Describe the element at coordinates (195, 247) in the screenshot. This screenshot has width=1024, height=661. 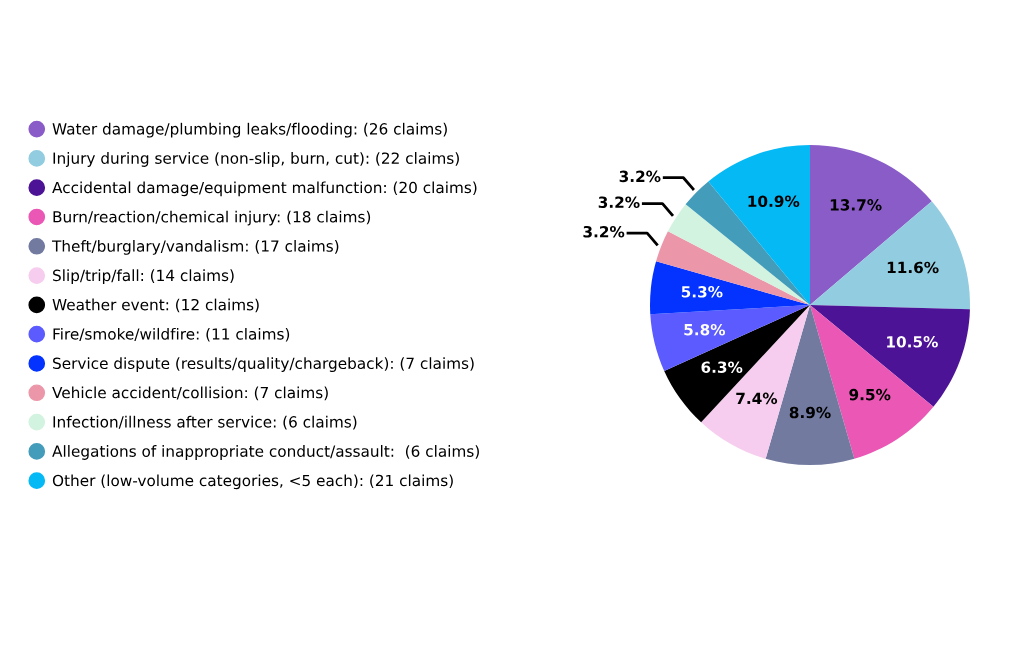
I see `legend-label: Theft/burglary/vandalism: (17 claims)` at that location.